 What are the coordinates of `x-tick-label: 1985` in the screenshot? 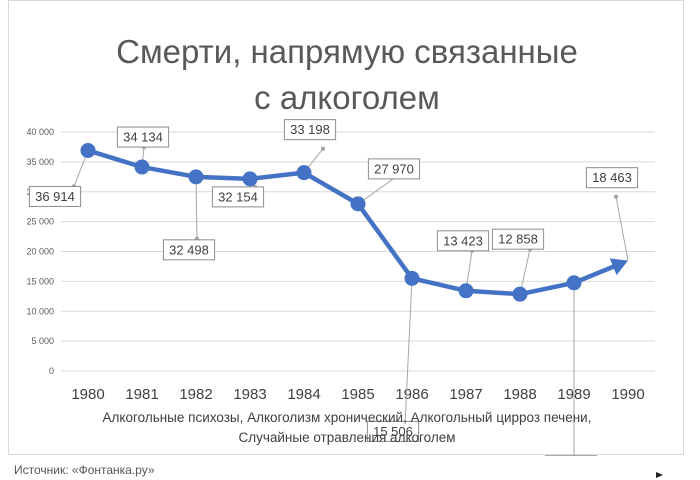 It's located at (357, 394).